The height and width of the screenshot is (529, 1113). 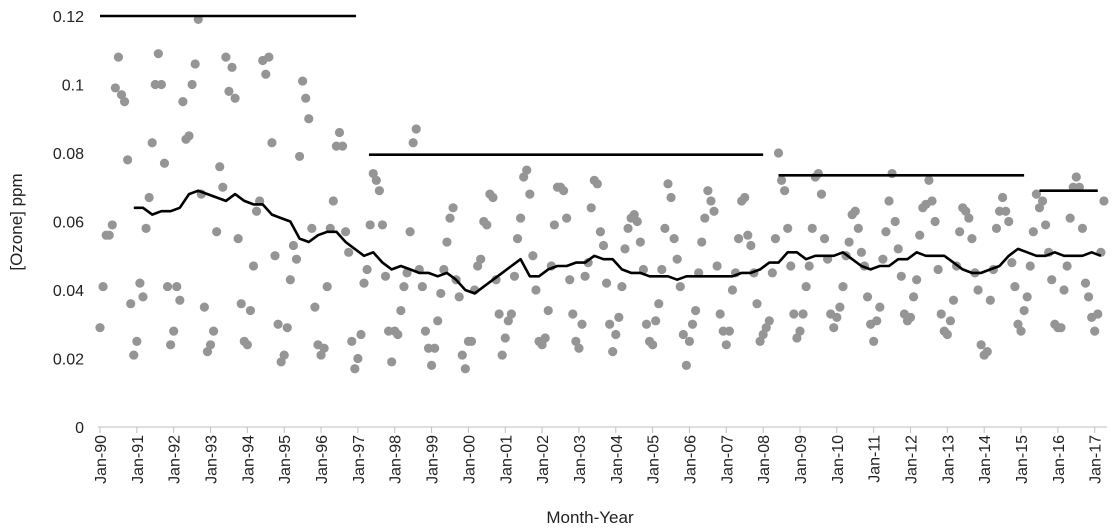 I want to click on x-tick-label: Jan-04, so click(x=617, y=459).